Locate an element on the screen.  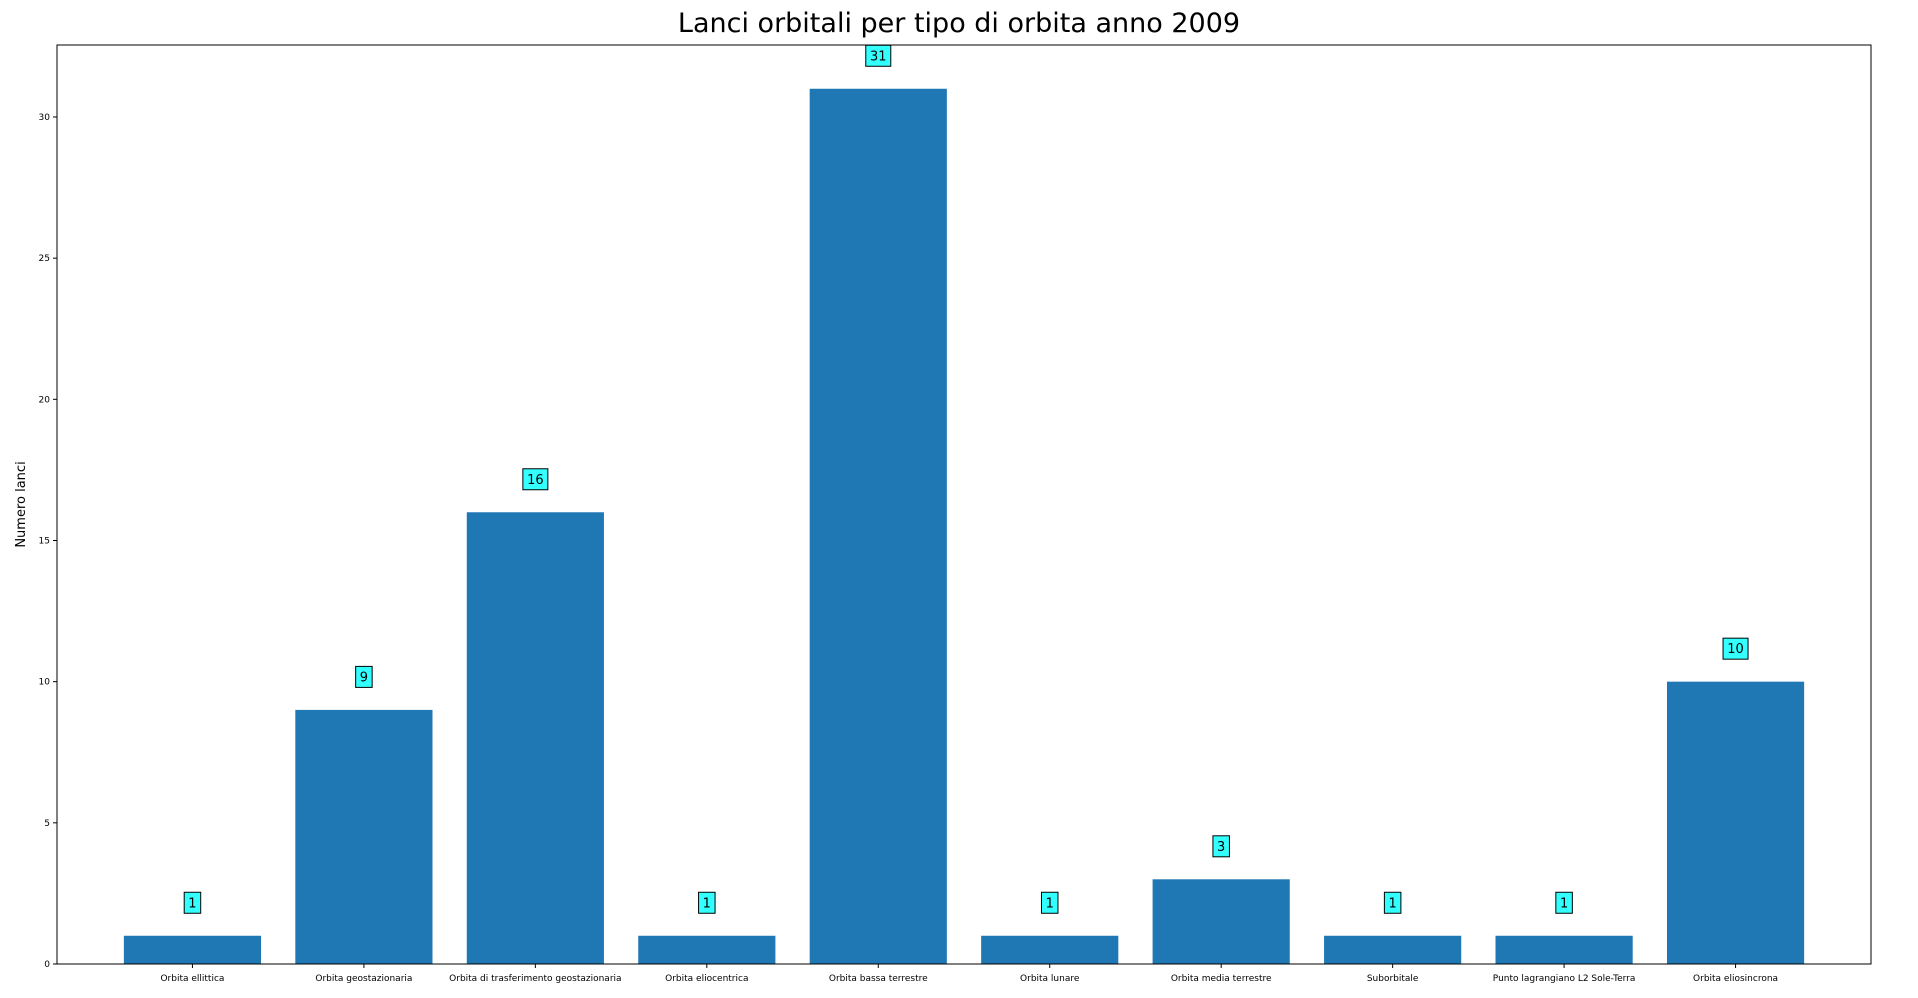
value-label-0: 1 is located at coordinates (192, 903).